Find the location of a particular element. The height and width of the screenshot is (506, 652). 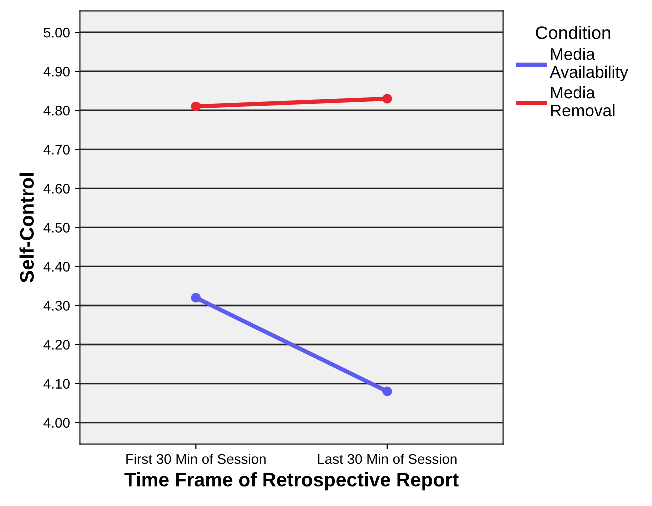

legend-label: Media Removal is located at coordinates (583, 101).